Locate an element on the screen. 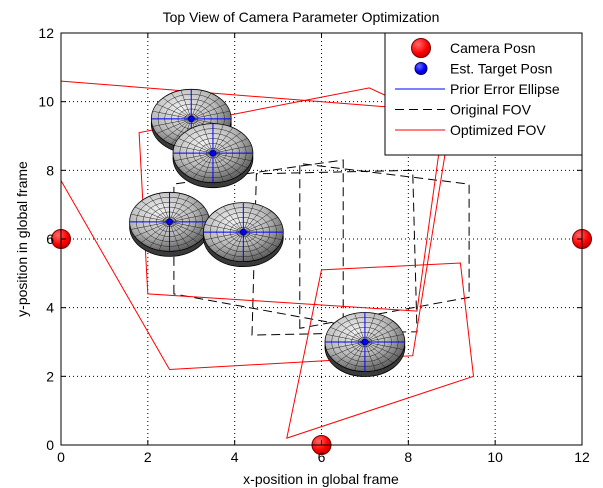 Image resolution: width=603 pixels, height=488 pixels. legend-entry-label: Camera Posn is located at coordinates (493, 48).